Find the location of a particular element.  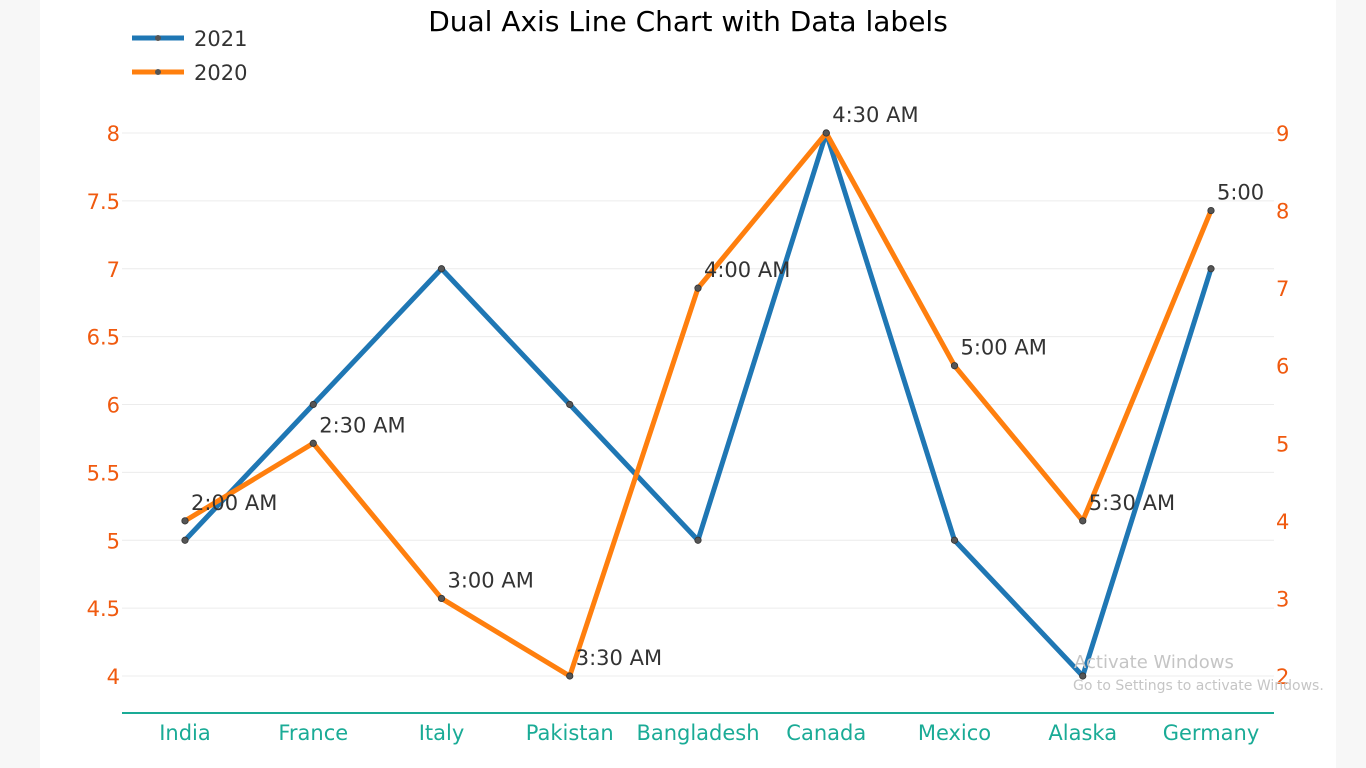

right-y-tick-label: 6 is located at coordinates (1282, 367).